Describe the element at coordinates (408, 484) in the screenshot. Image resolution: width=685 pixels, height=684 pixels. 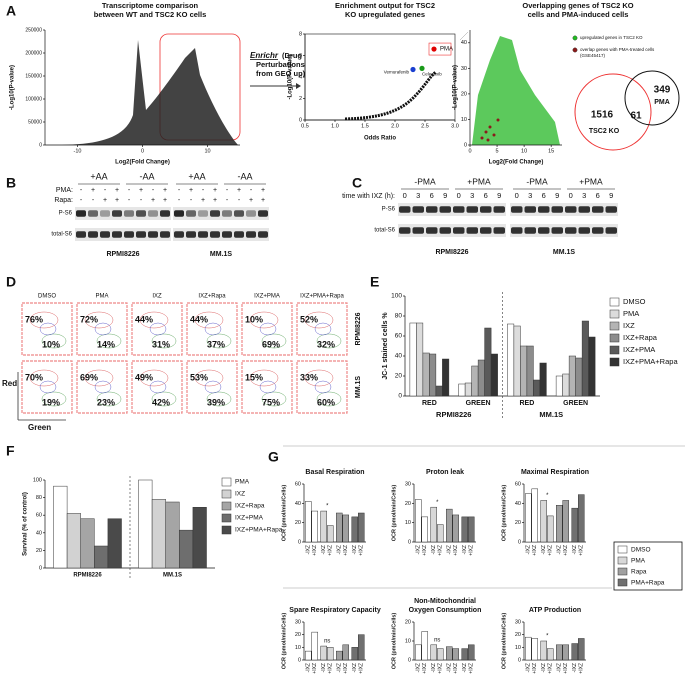
I see `y-tick-label: 30` at that location.